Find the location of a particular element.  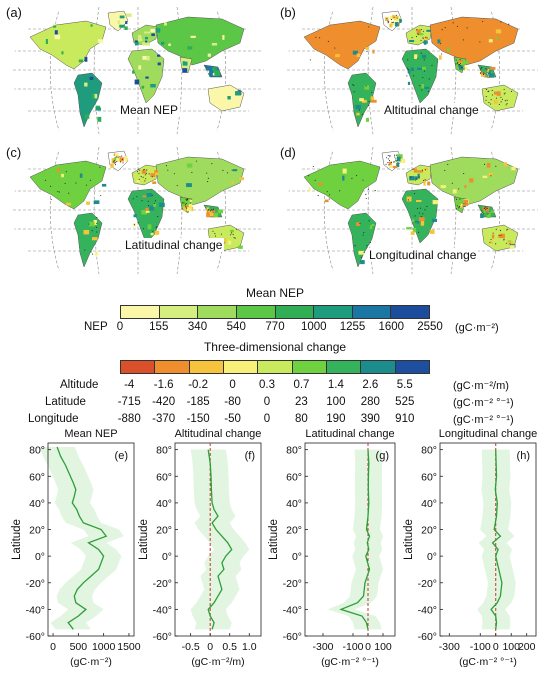

x-tick-label: 1500 is located at coordinates (129, 647).